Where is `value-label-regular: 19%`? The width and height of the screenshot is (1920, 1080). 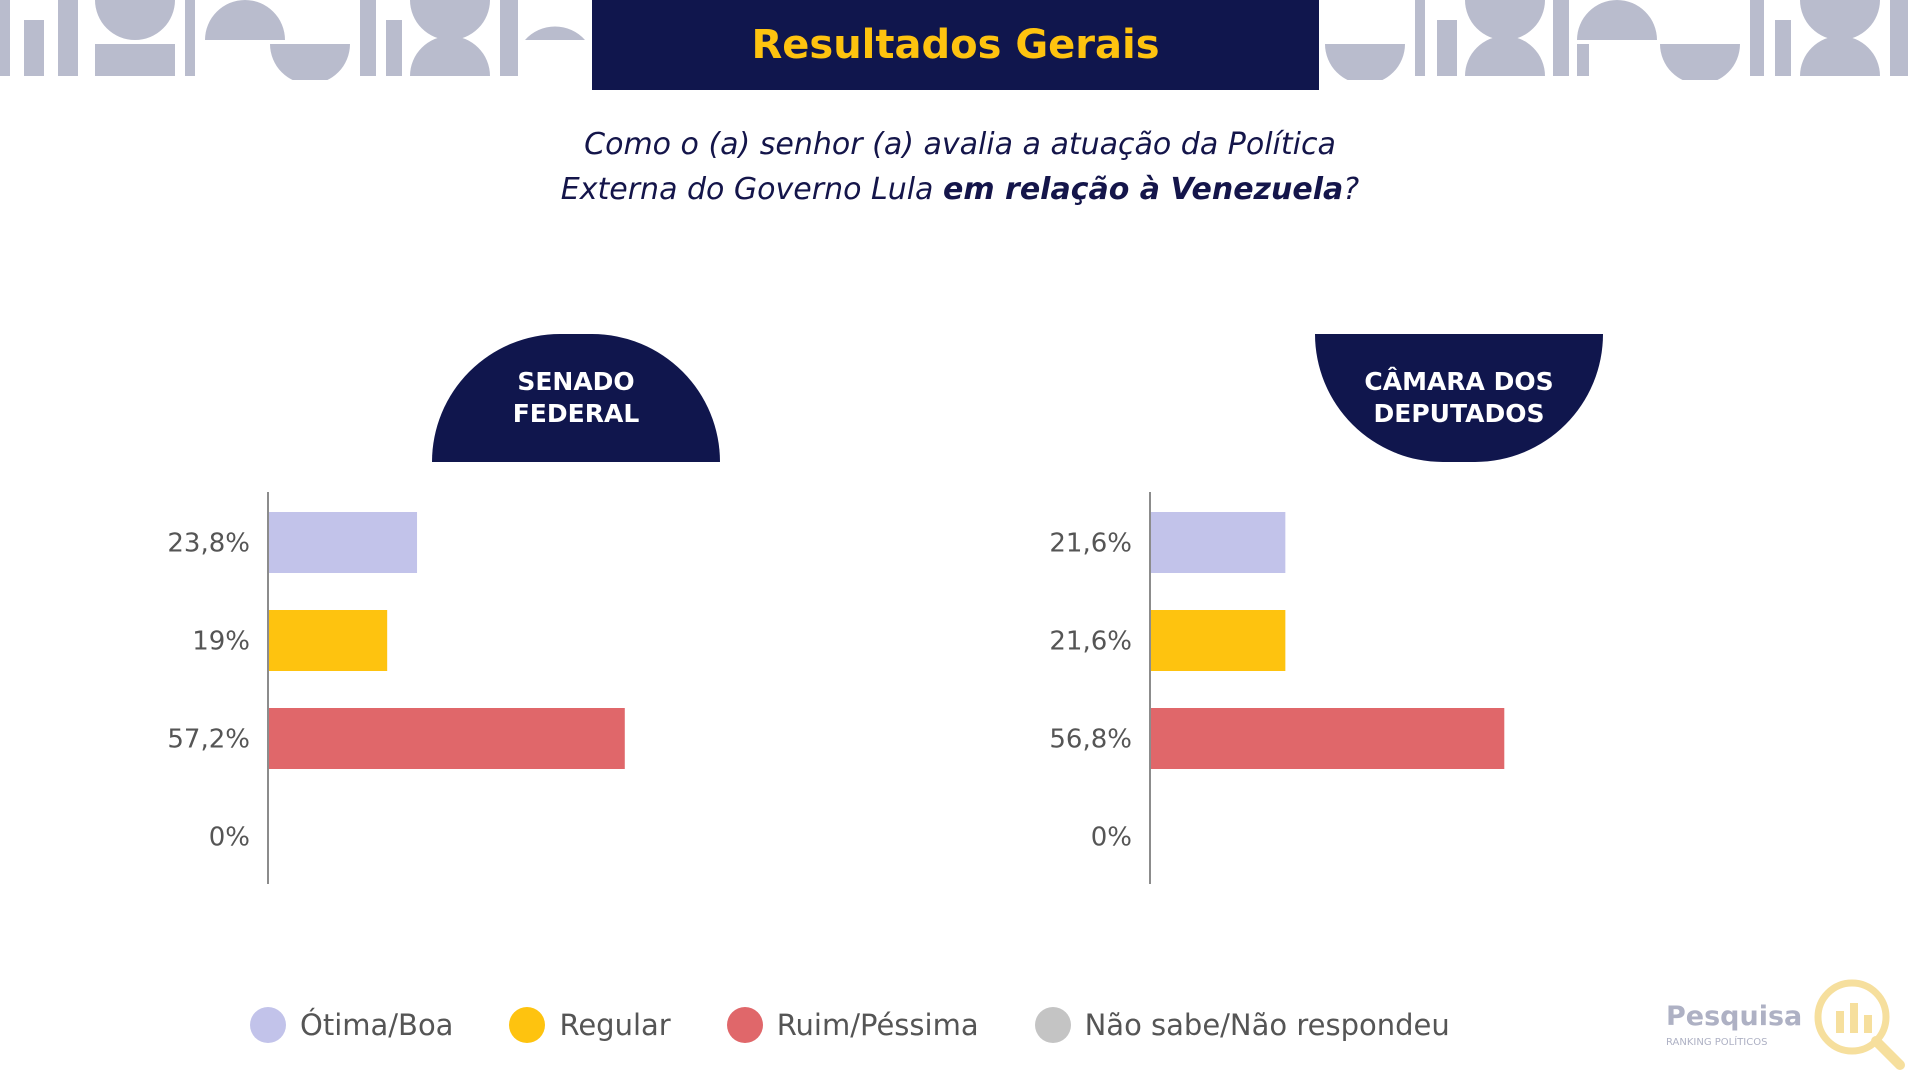 value-label-regular: 19% is located at coordinates (221, 642).